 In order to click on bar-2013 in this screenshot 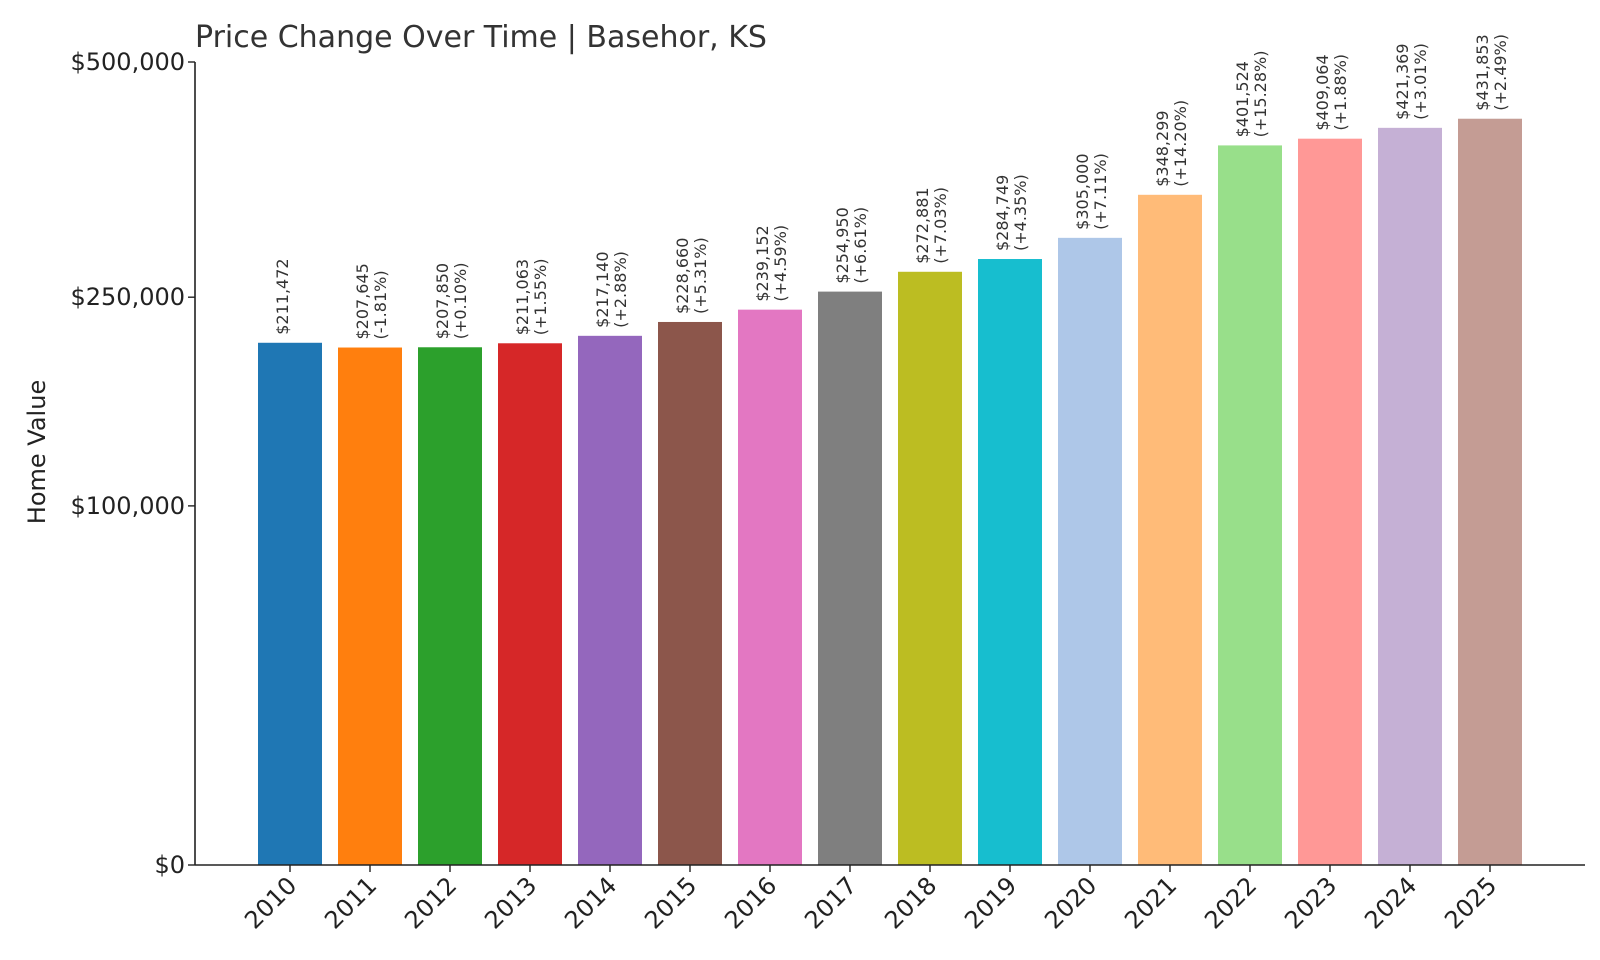, I will do `click(530, 604)`.